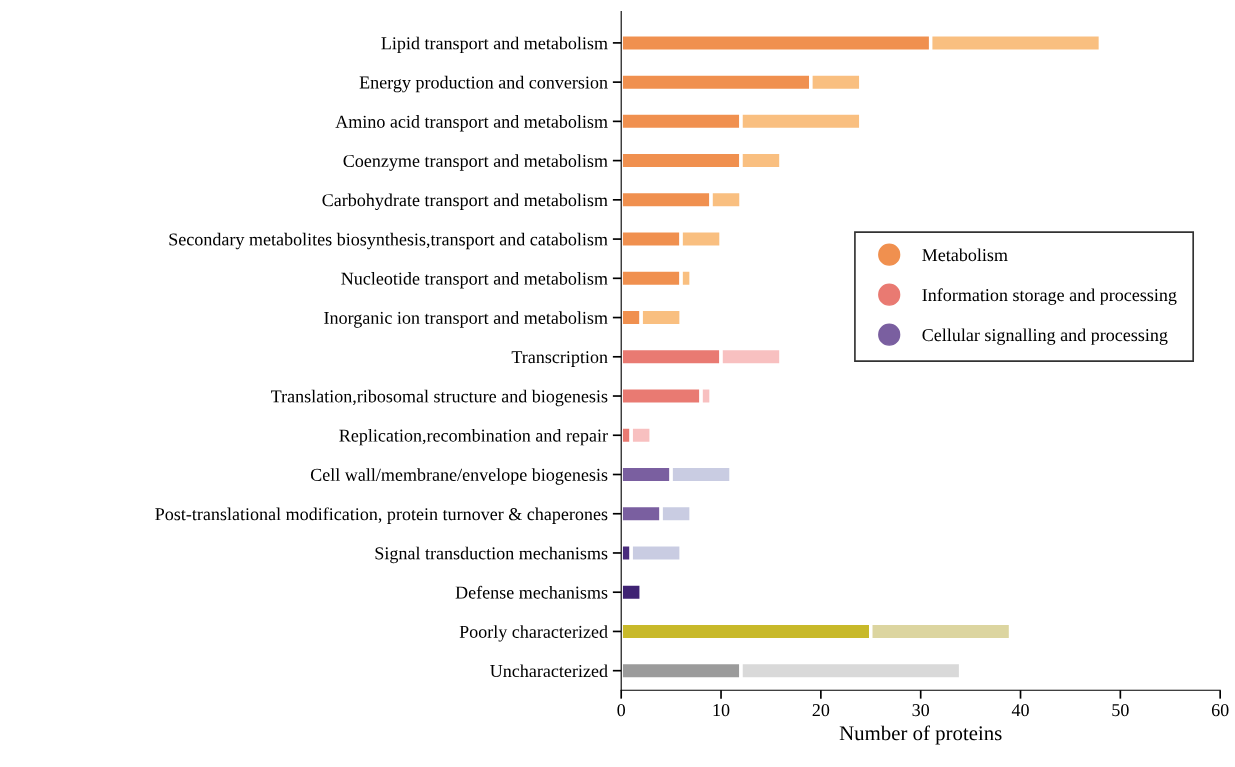 Image resolution: width=1235 pixels, height=767 pixels. Describe the element at coordinates (388, 241) in the screenshot. I see `y-tick-label: Secondary metabolites biosynthesis,transport and catabolism` at that location.